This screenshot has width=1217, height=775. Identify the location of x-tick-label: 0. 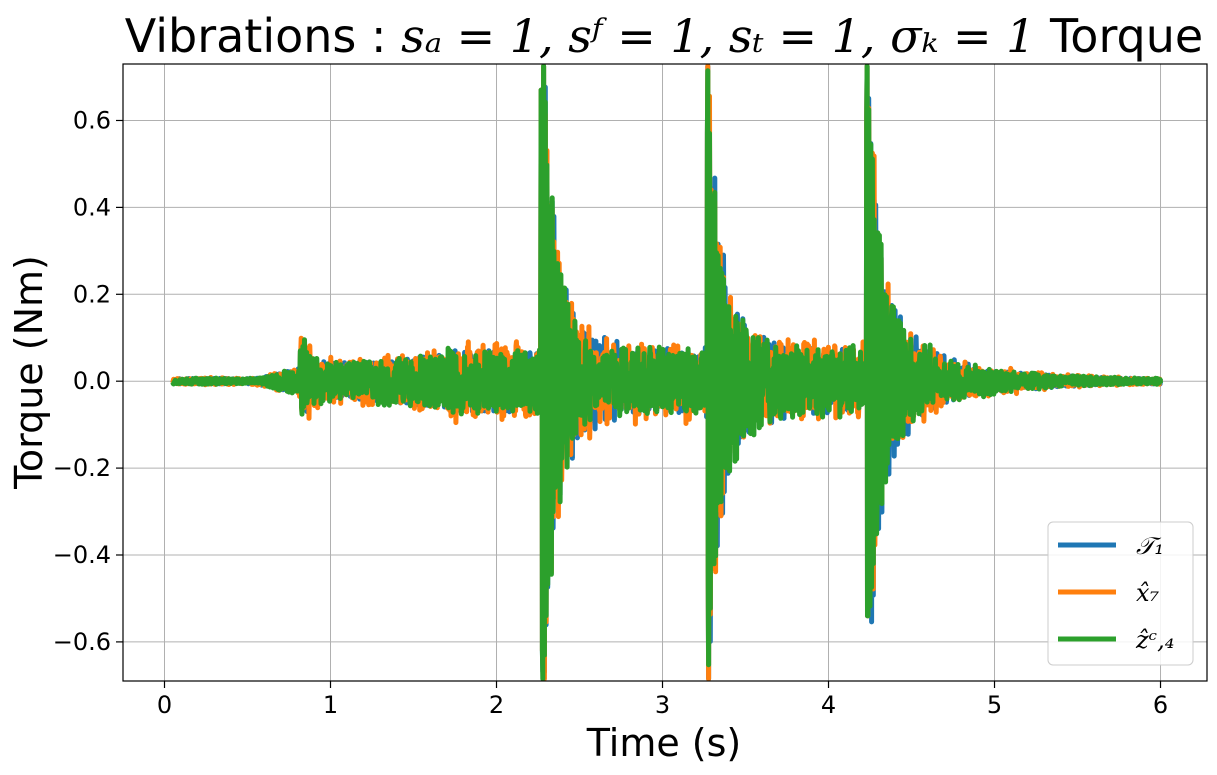
(164, 705).